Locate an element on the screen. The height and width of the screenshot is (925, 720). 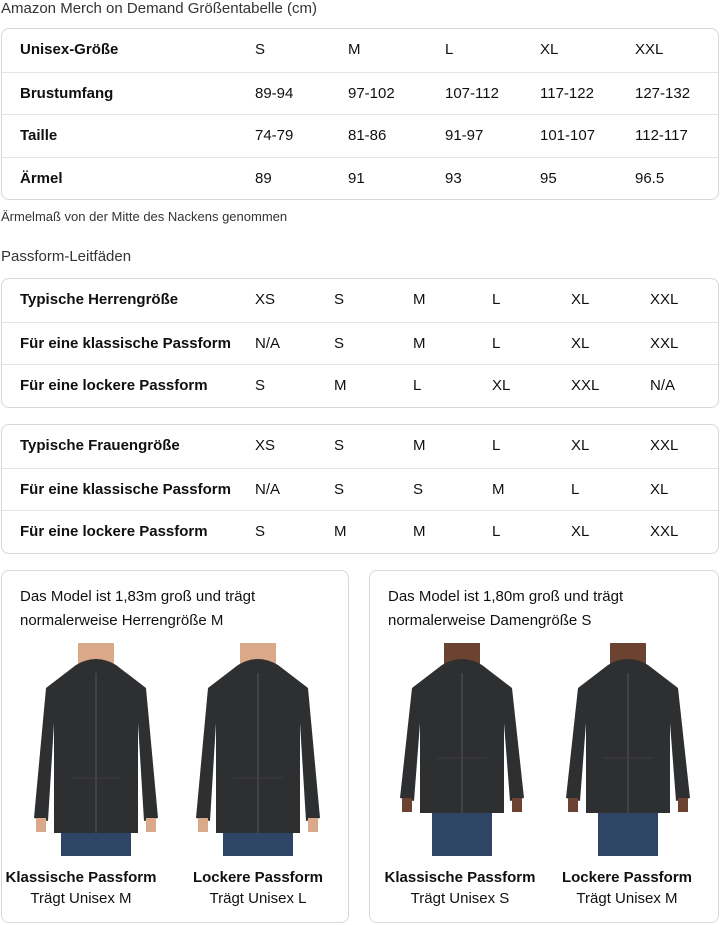
table-cell: 127-132 is located at coordinates (663, 93).